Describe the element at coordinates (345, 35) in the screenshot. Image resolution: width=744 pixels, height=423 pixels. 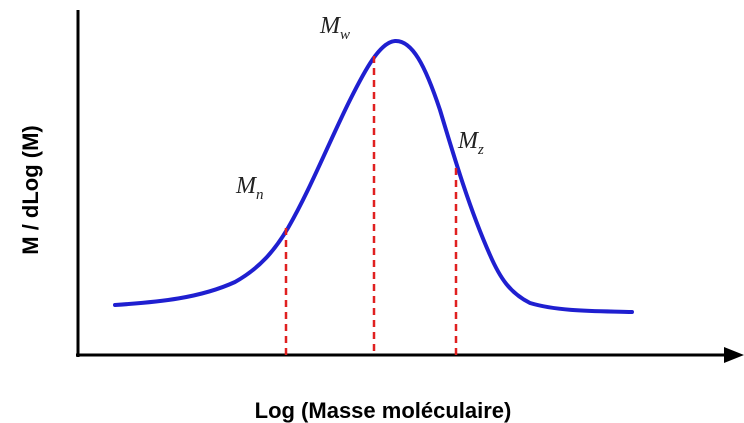
I see `mw-sub: w` at that location.